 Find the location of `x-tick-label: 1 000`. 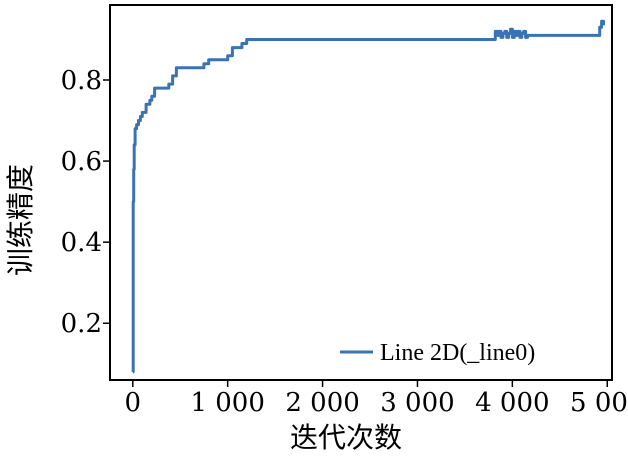

x-tick-label: 1 000 is located at coordinates (227, 403).